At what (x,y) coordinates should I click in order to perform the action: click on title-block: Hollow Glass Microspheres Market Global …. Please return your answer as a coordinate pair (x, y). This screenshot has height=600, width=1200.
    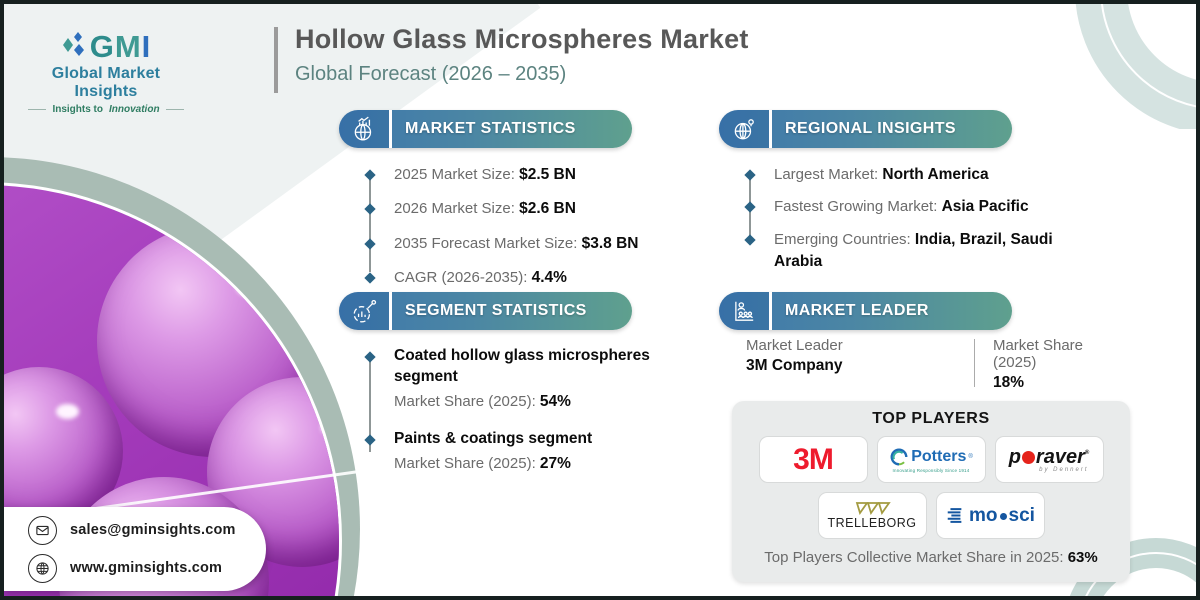
    Looking at the image, I should click on (511, 58).